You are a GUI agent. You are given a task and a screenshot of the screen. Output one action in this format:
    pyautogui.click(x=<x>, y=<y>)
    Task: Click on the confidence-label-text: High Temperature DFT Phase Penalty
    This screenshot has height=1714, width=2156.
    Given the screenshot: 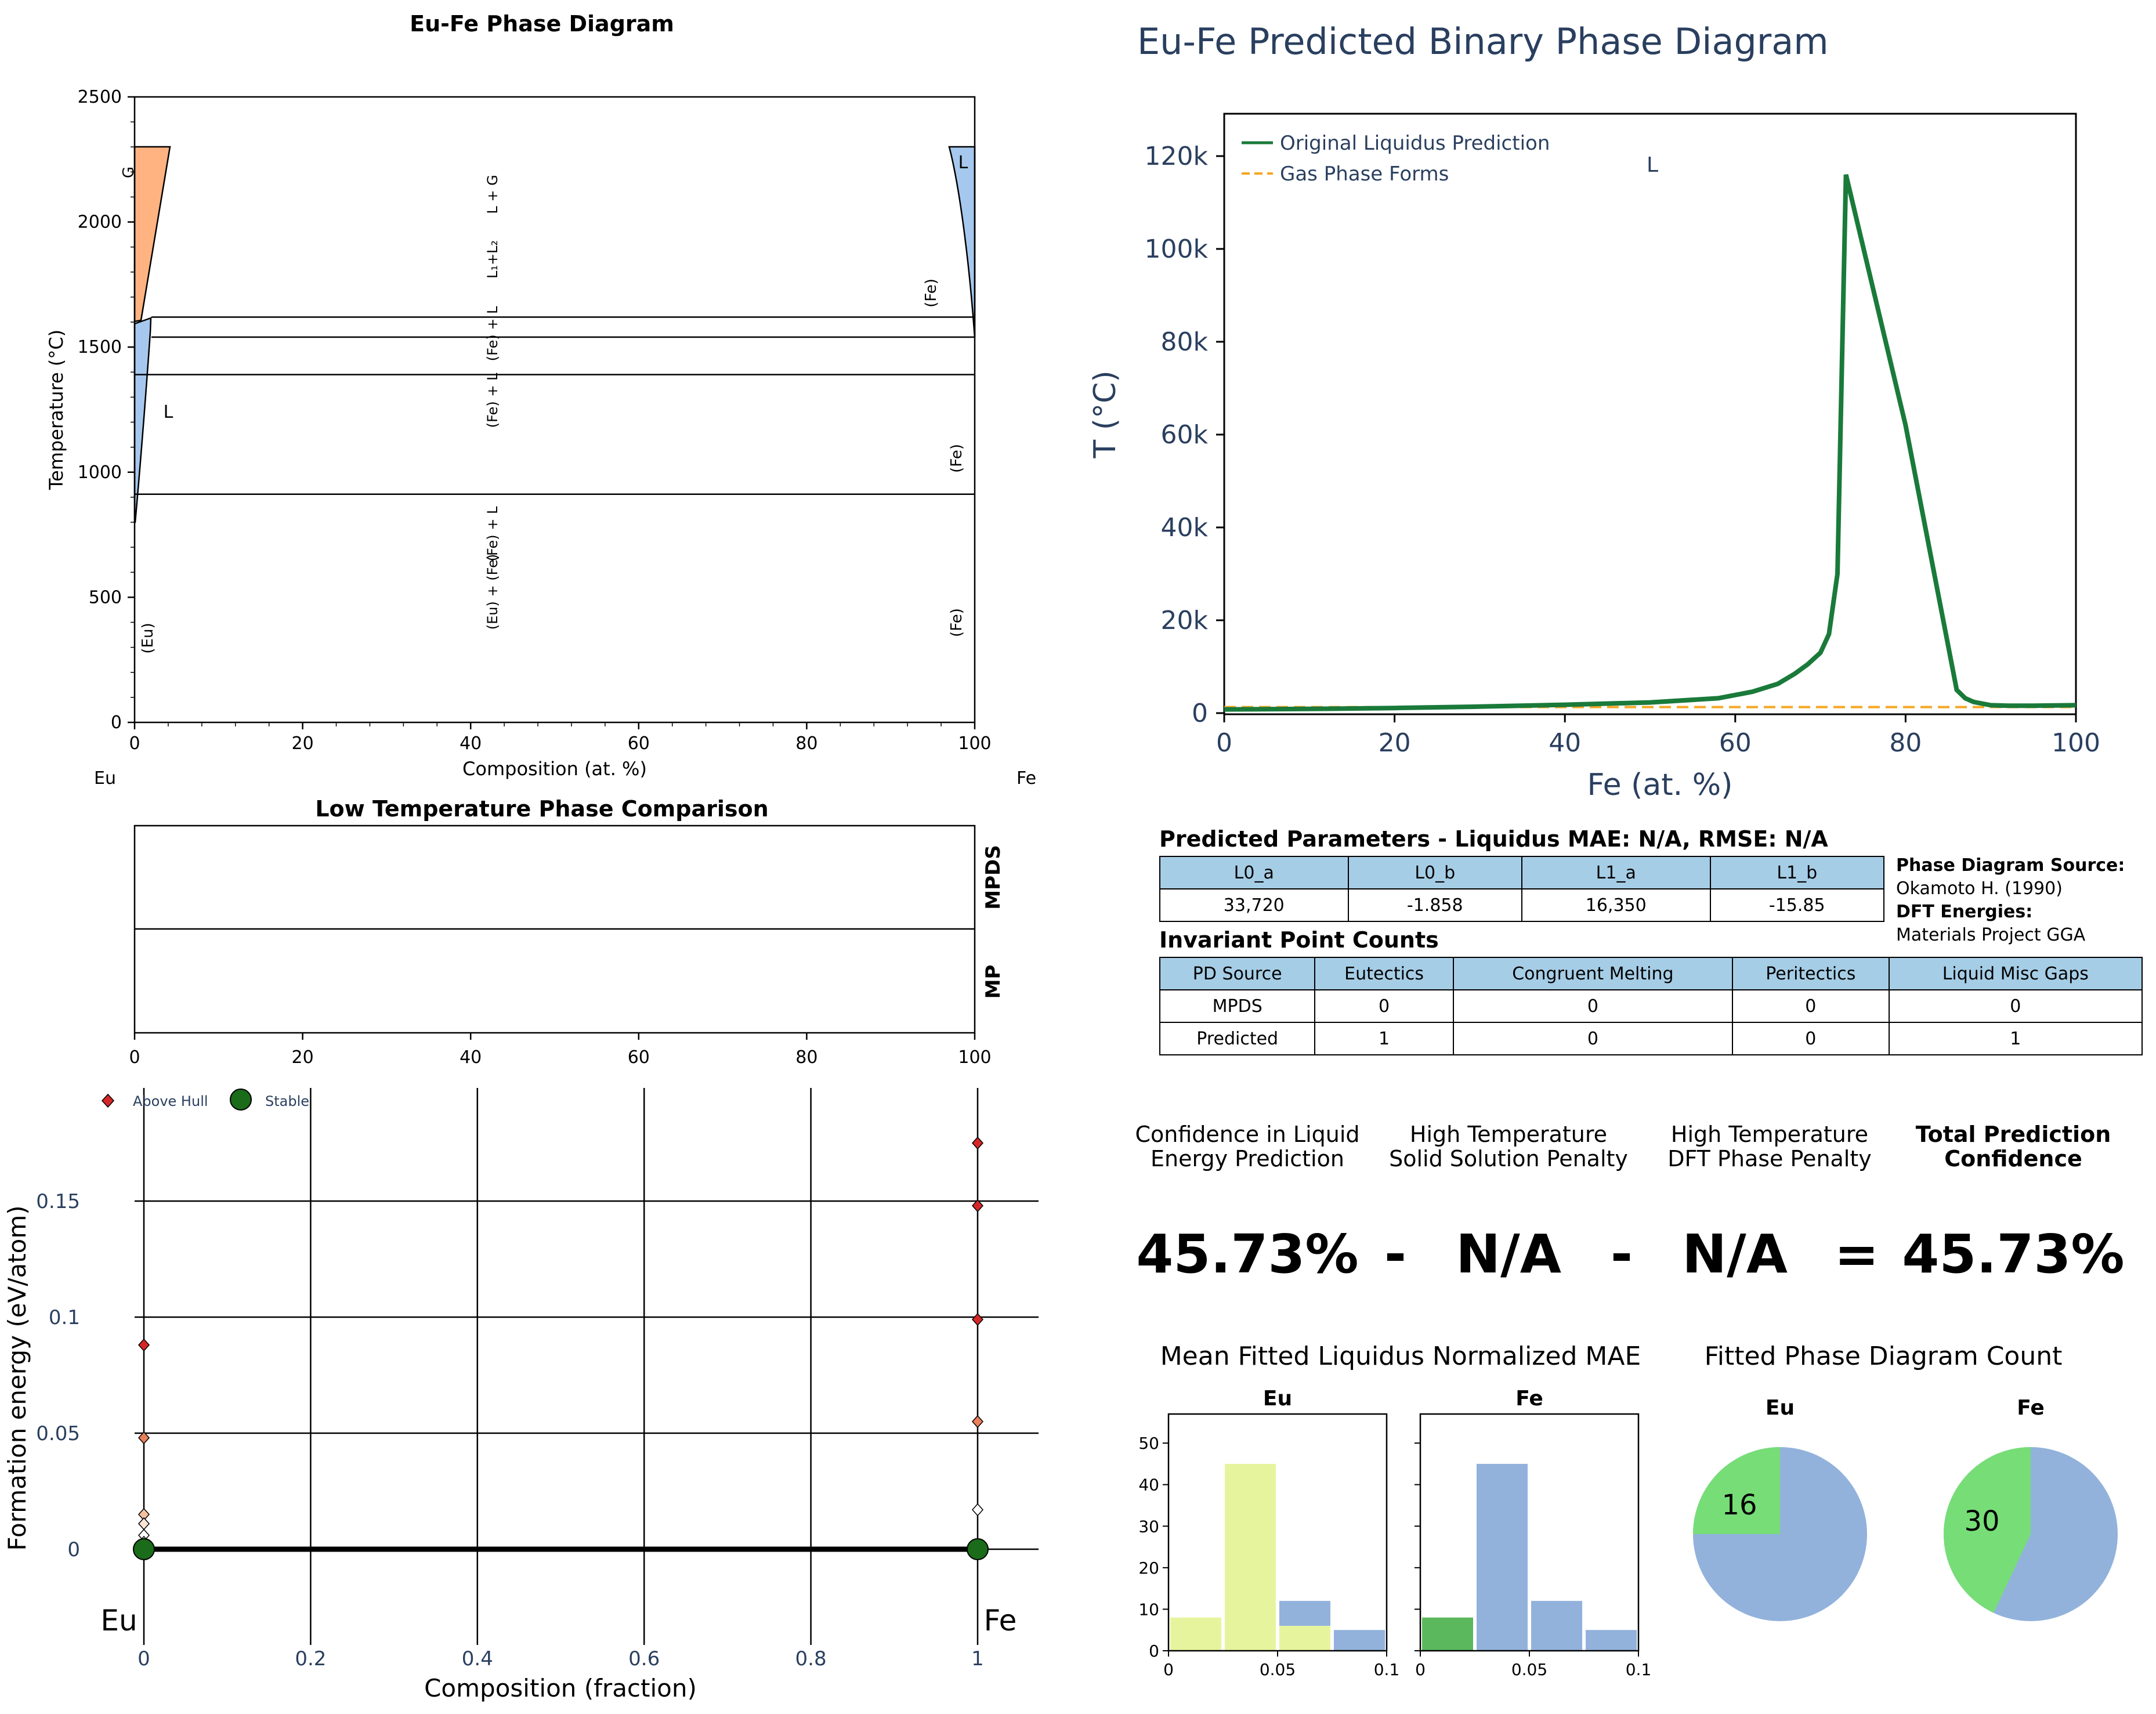 What is the action you would take?
    pyautogui.click(x=1769, y=1147)
    